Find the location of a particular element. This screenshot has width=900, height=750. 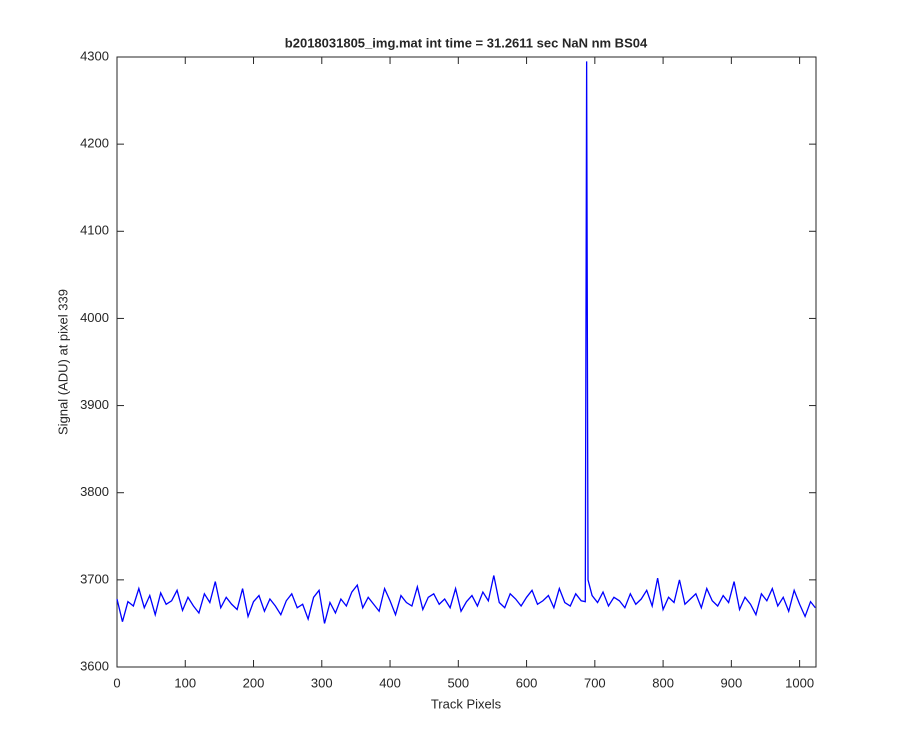

x-tick-label: 500 is located at coordinates (458, 682).